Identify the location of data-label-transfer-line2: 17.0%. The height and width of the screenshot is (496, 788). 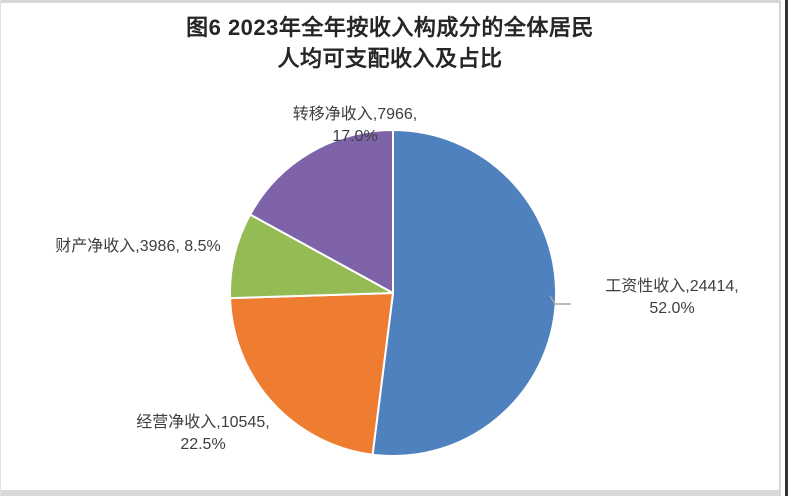
(355, 136).